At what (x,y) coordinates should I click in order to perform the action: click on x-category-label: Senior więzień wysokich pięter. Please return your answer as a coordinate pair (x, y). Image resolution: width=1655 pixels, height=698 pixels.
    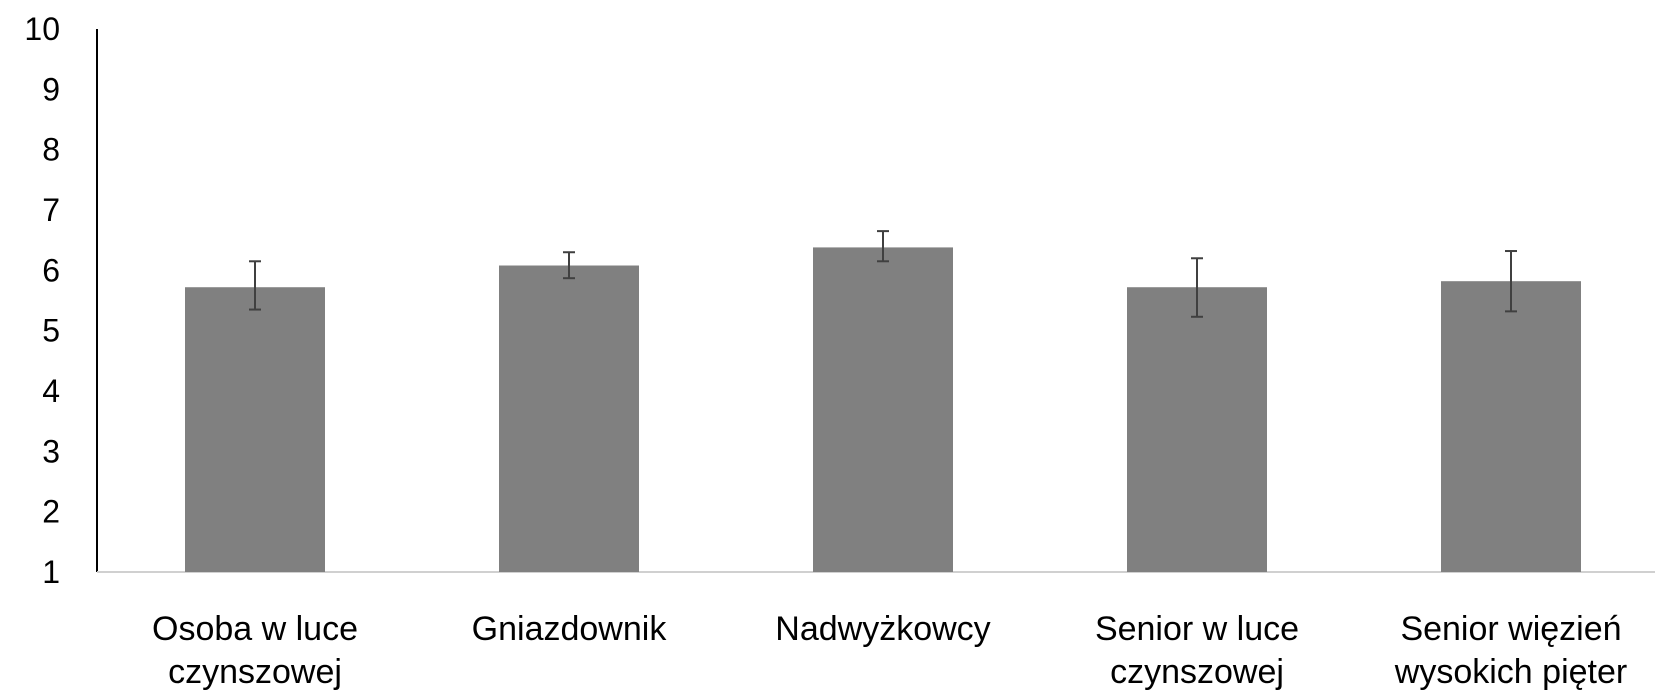
    Looking at the image, I should click on (1510, 650).